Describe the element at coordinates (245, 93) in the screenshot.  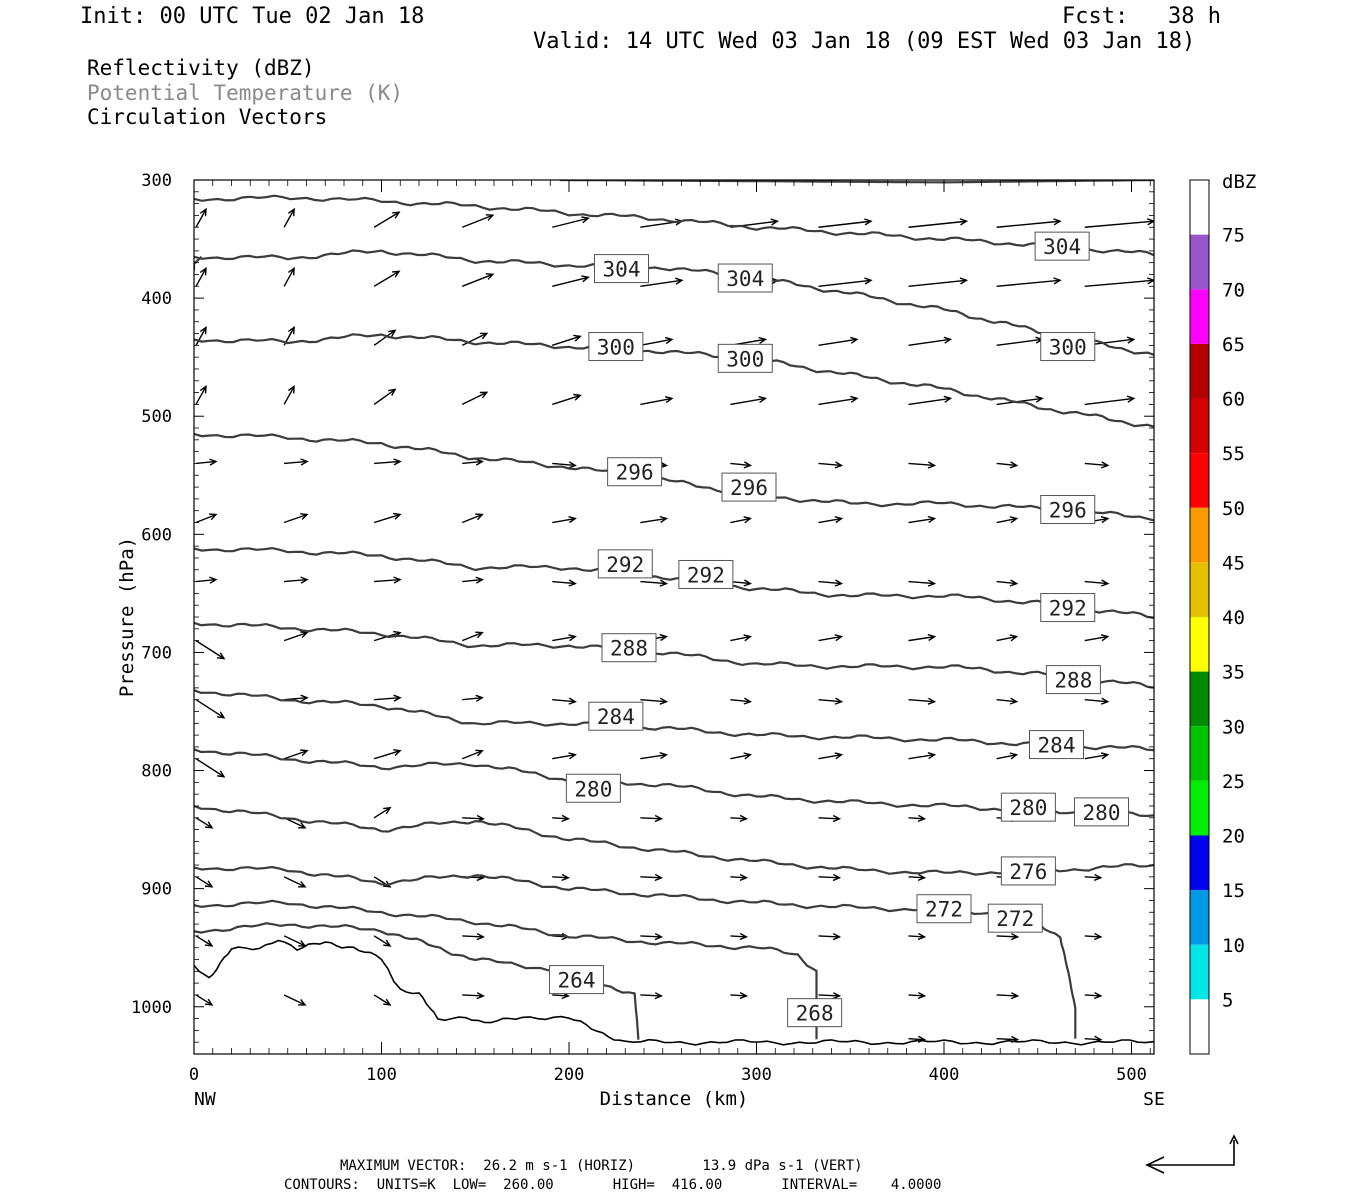
I see `field-theta: Potential Temperature (K)` at that location.